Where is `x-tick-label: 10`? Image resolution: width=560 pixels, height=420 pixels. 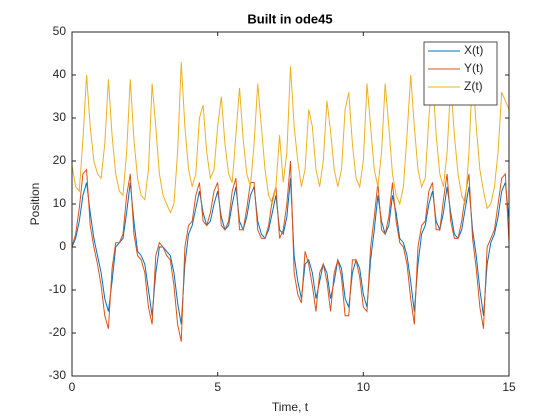
x-tick-label: 10 is located at coordinates (364, 387).